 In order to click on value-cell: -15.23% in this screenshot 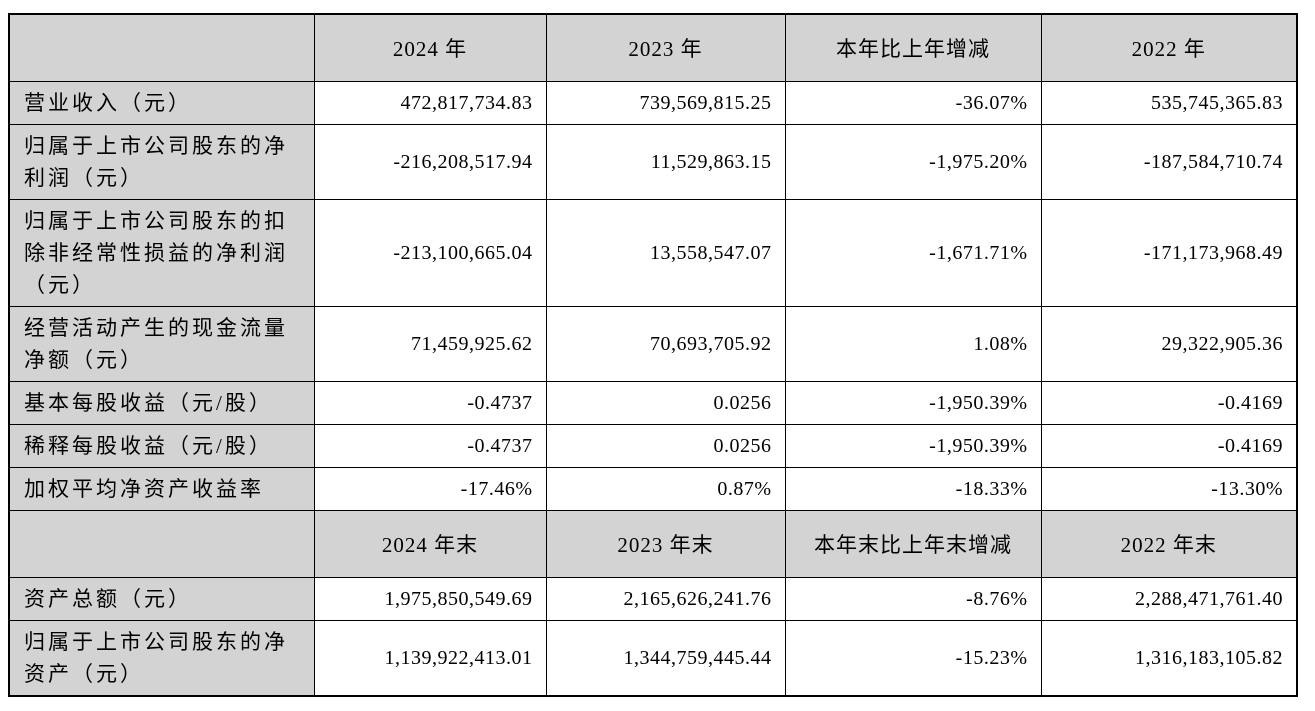, I will do `click(913, 658)`.